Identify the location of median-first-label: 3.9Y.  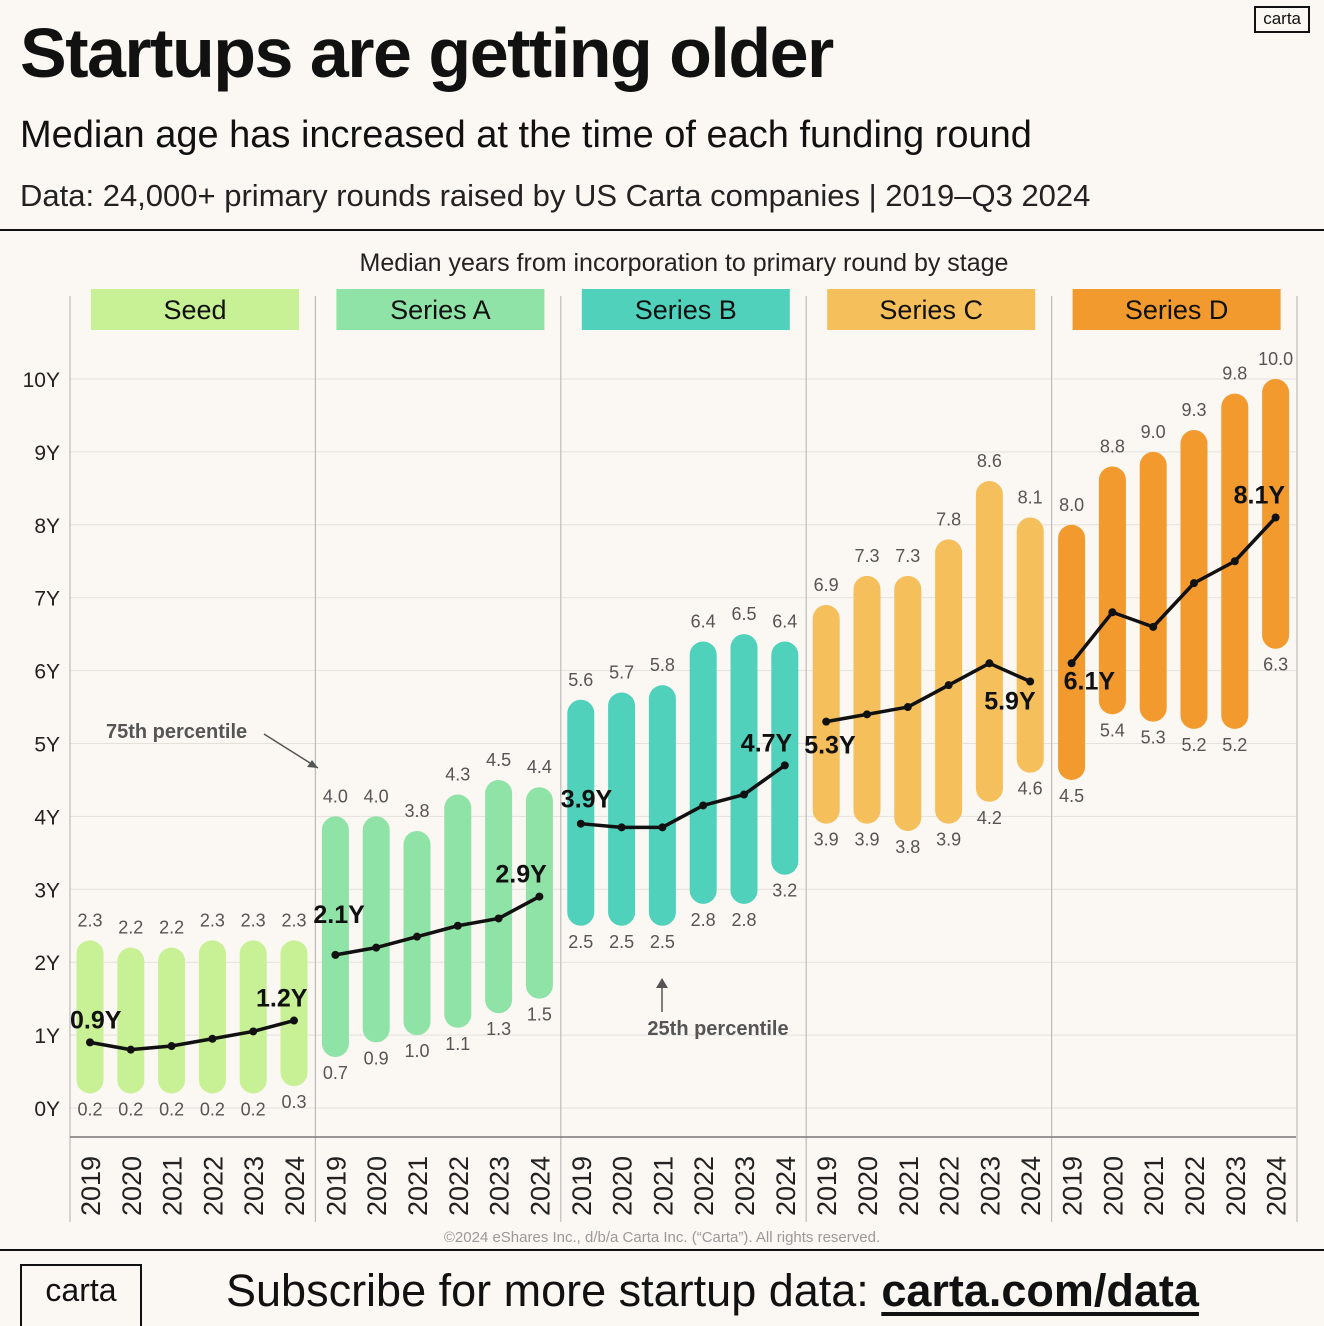
(587, 800).